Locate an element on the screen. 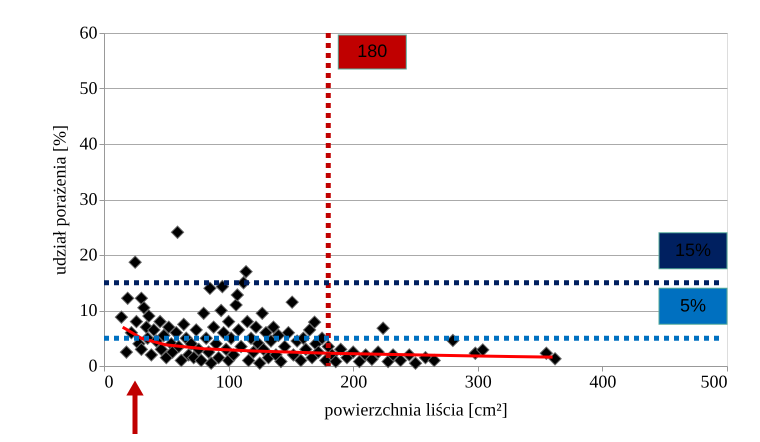 This screenshot has width=760, height=442. x-tick-label: 0 is located at coordinates (109, 382).